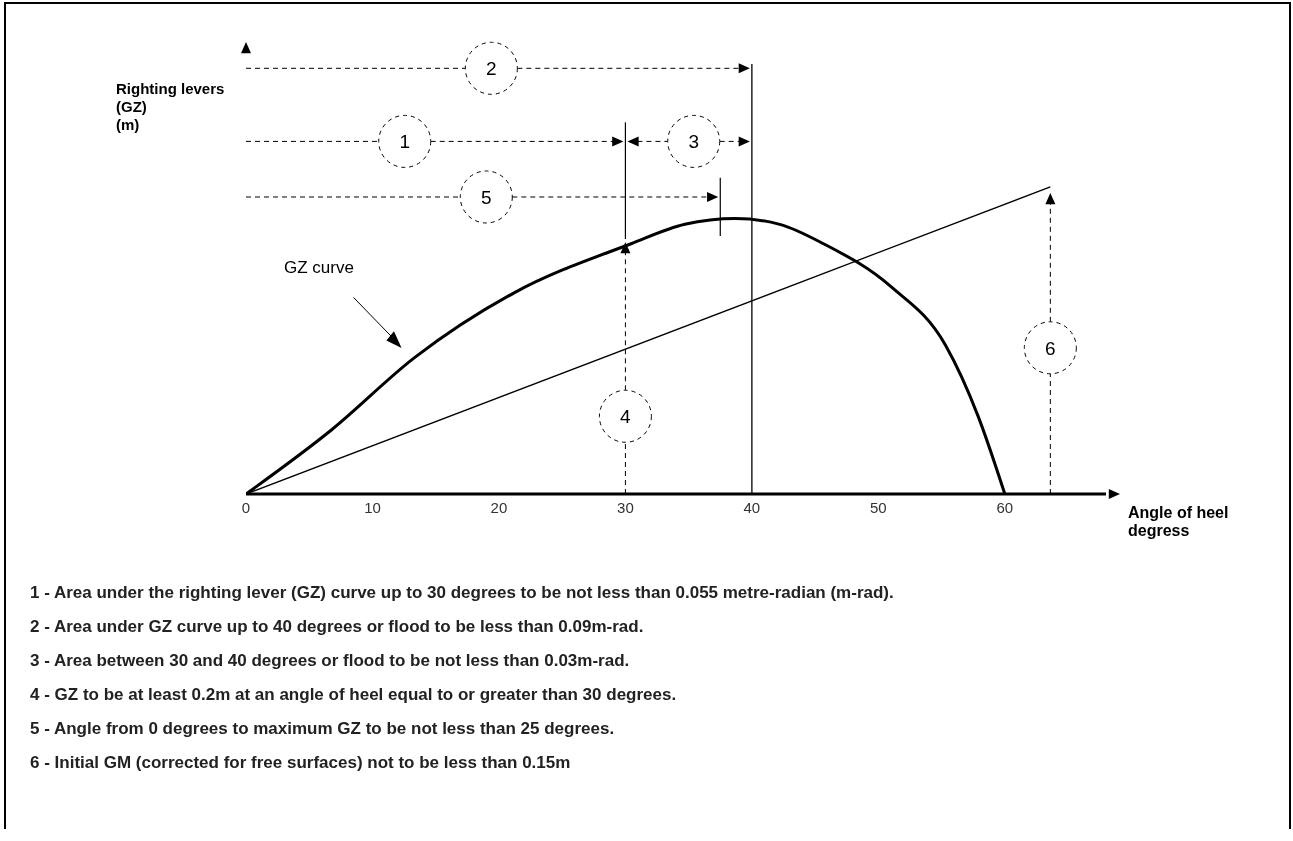 Image resolution: width=1293 pixels, height=841 pixels. I want to click on text: 3 - Area between 30 and 40 degrees or flood to be not less than 0.03m-rad., so click(330, 661).